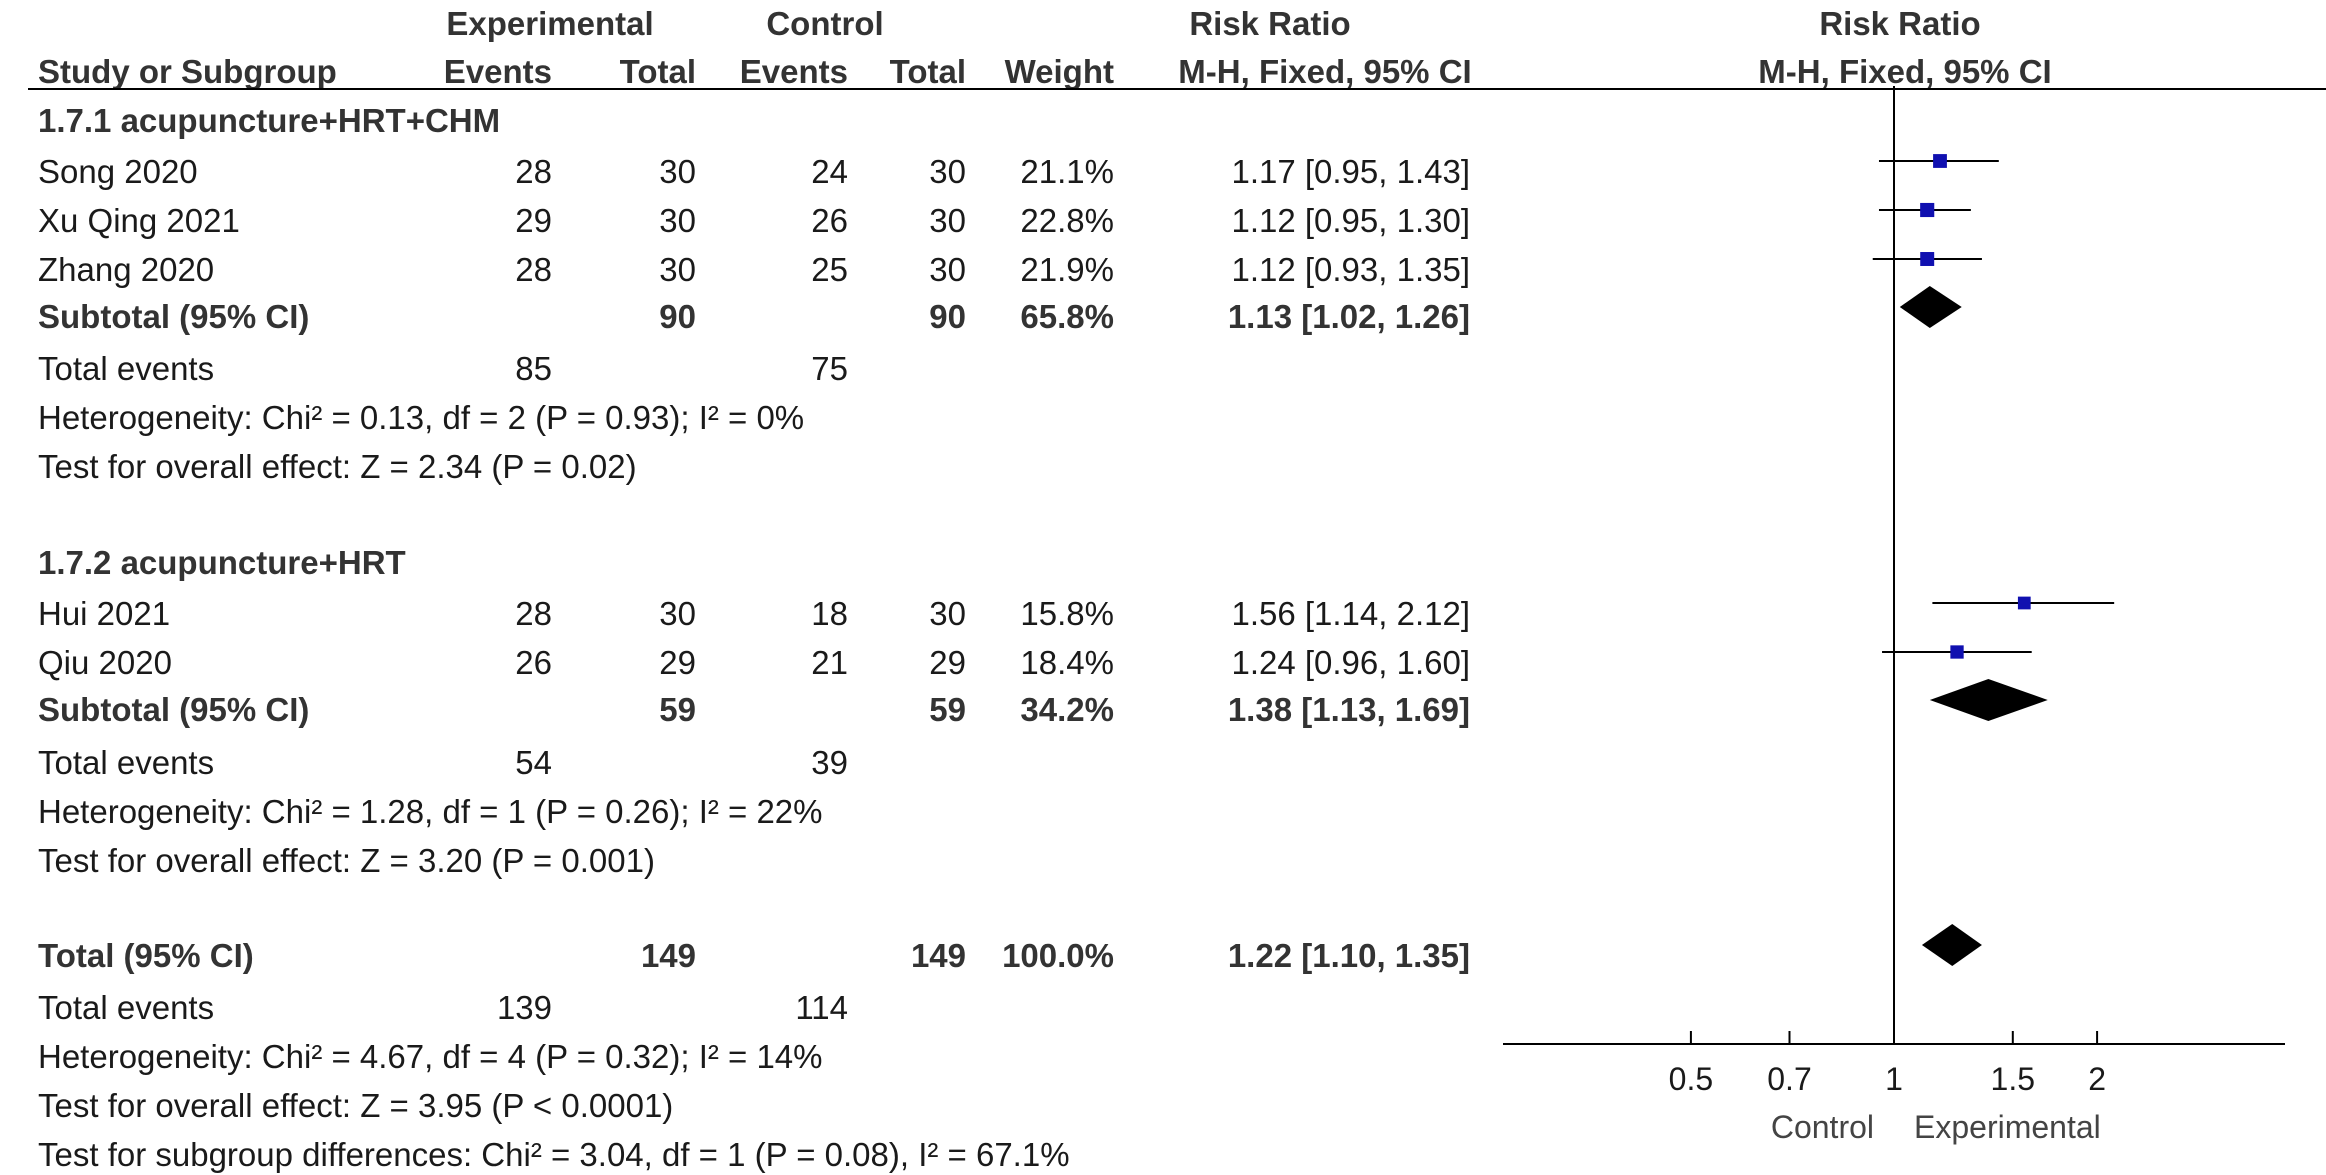 The height and width of the screenshot is (1175, 2326). What do you see at coordinates (1350, 662) in the screenshot?
I see `risk-ratio-ci: 1.24 [0.96, 1.60]` at bounding box center [1350, 662].